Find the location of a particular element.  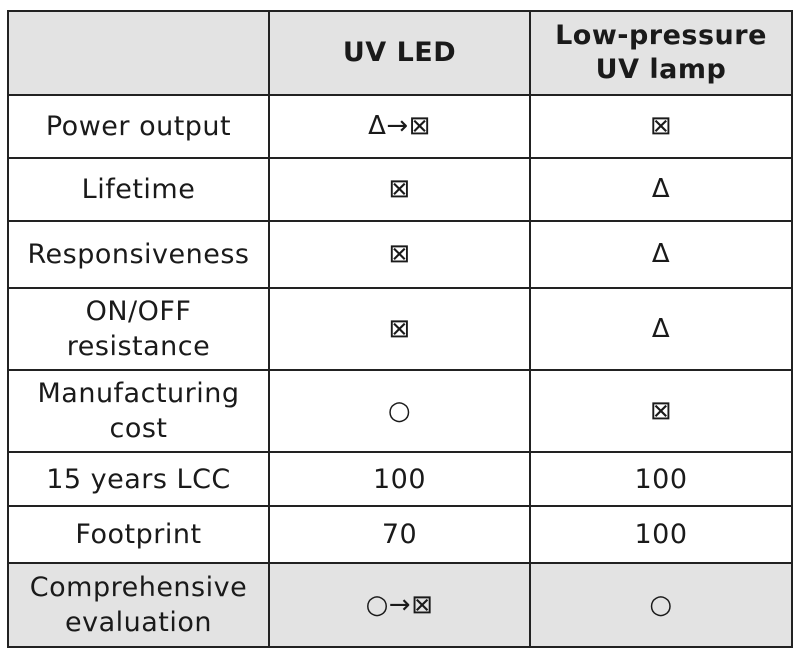

cell-uv-led-responsiveness: ⊠ is located at coordinates (399, 254).